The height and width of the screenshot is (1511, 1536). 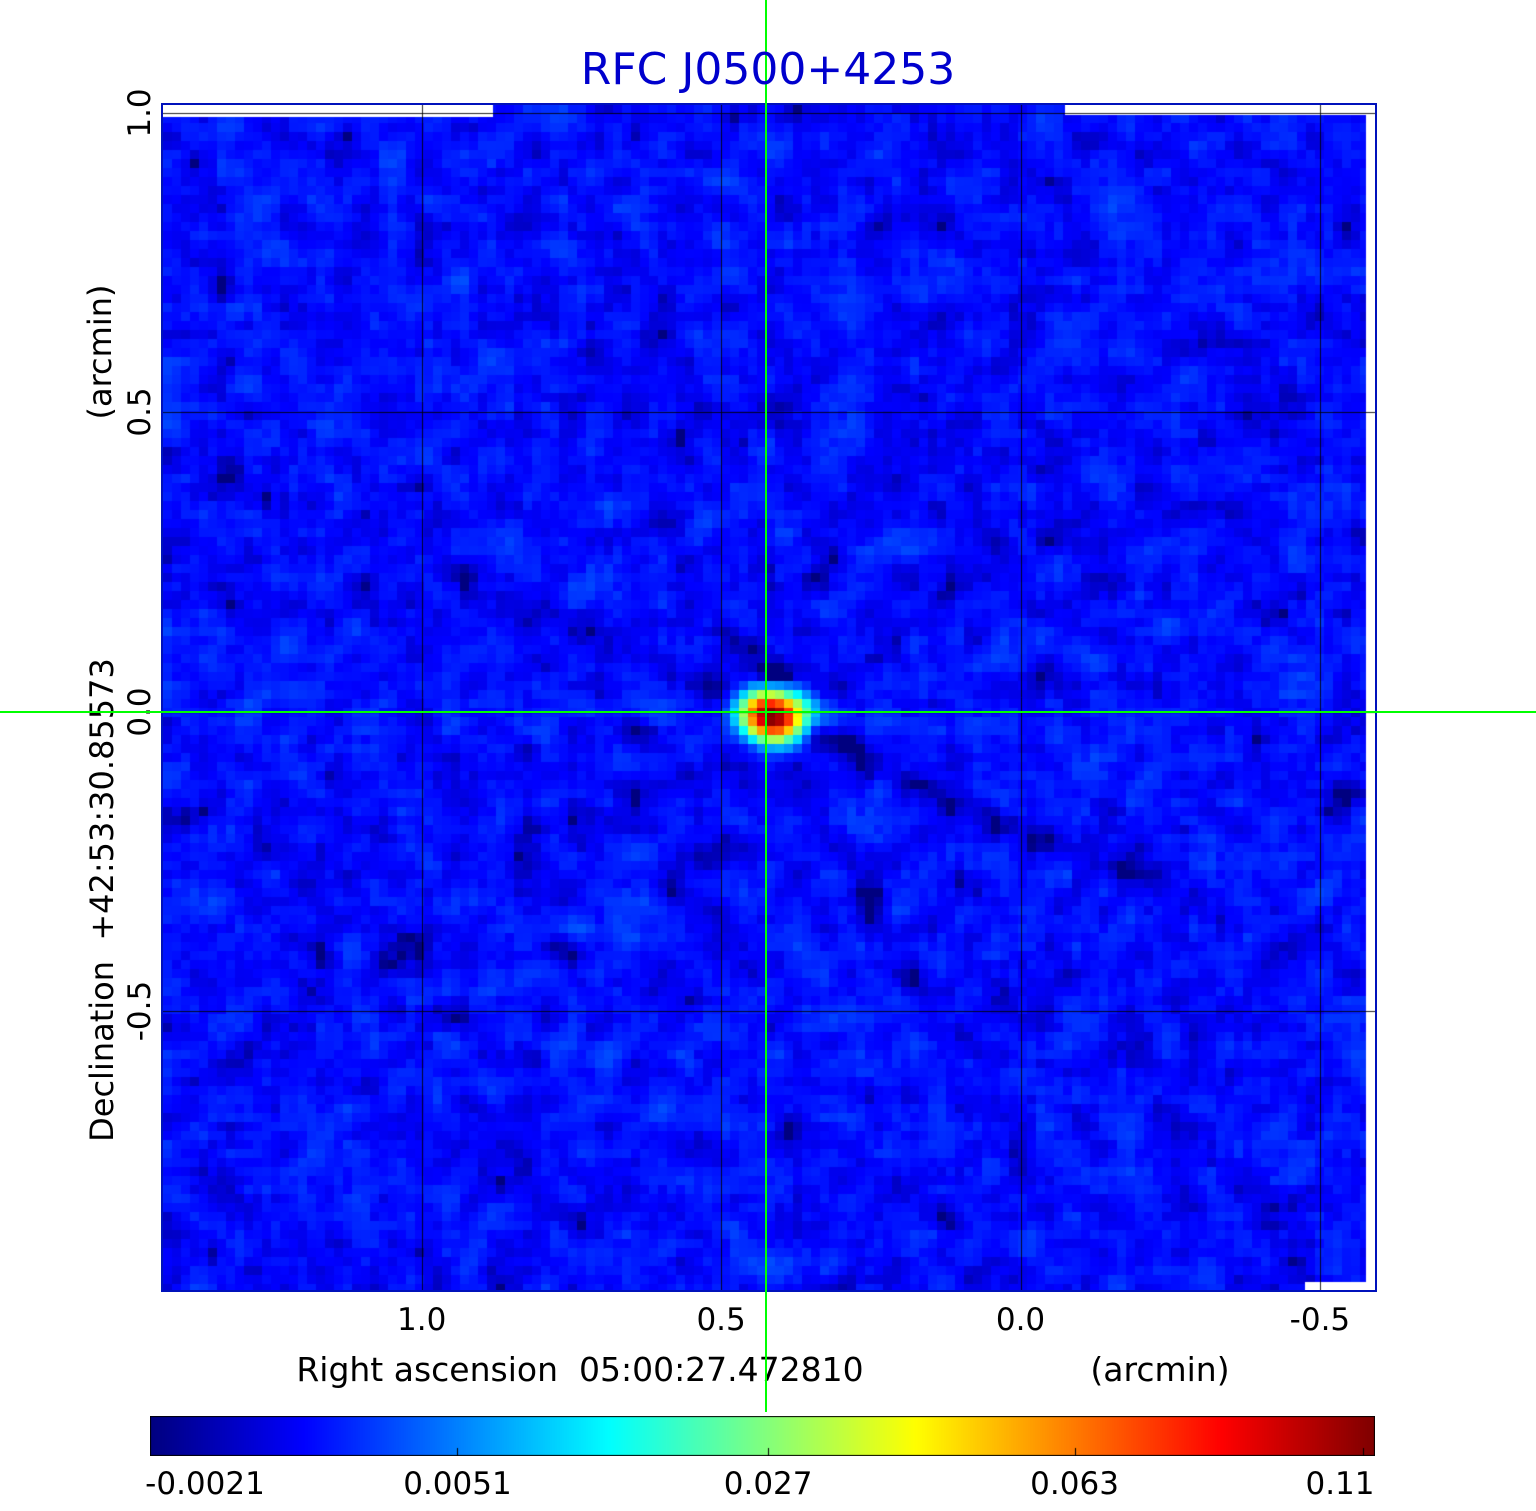 What do you see at coordinates (140, 113) in the screenshot?
I see `y-tick-label: 1.0` at bounding box center [140, 113].